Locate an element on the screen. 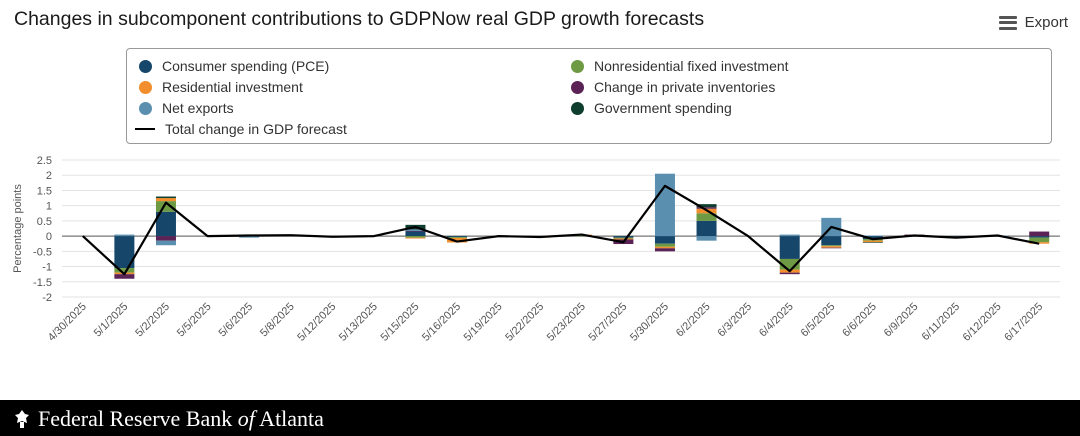  footer-brand-italic: of is located at coordinates (246, 418).